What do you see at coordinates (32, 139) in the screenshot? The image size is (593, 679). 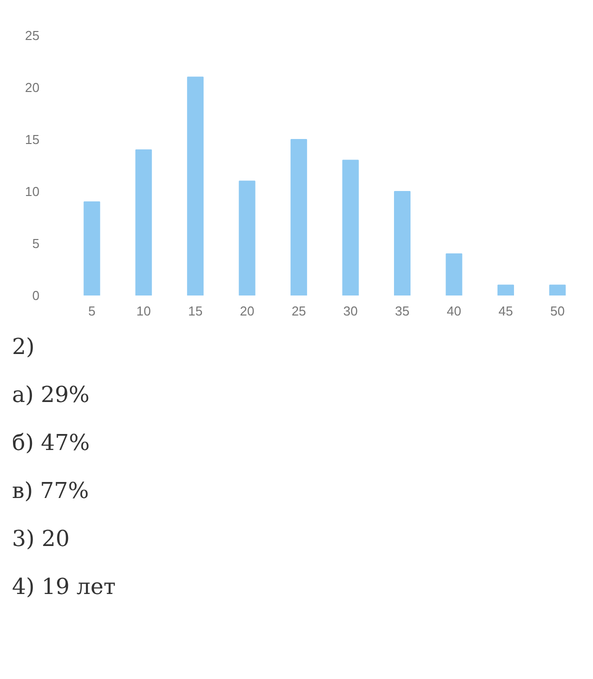 I see `y-tick-label: 15` at bounding box center [32, 139].